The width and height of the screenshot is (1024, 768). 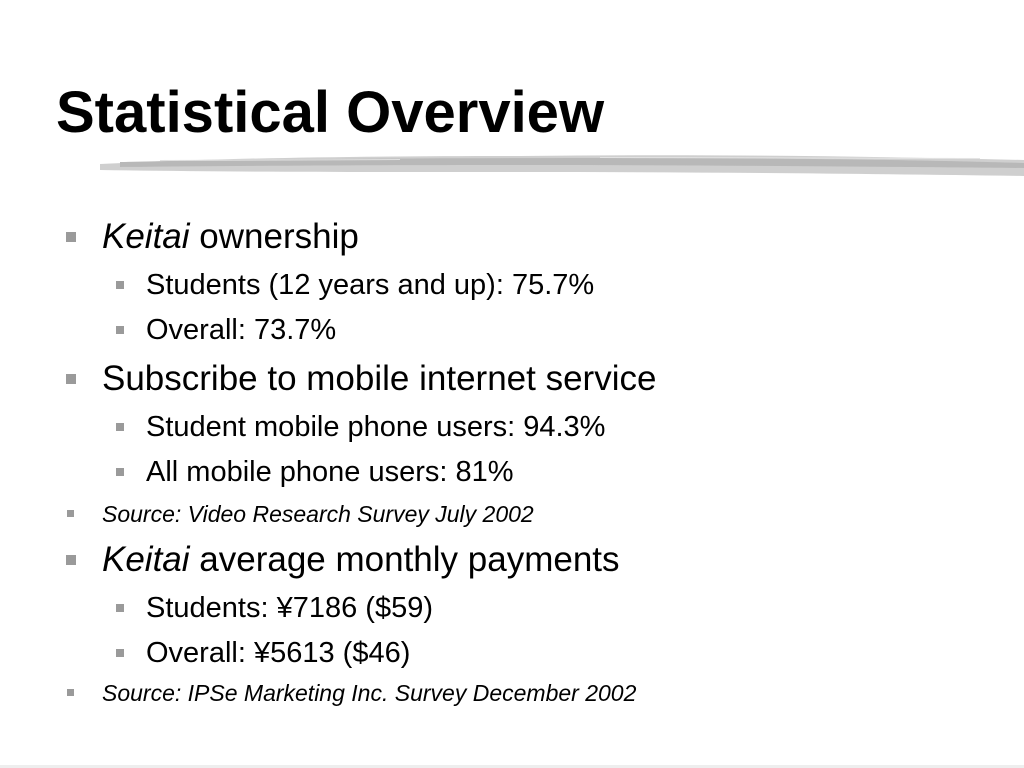 What do you see at coordinates (376, 427) in the screenshot?
I see `sub-bullet-student-users: Student mobile phone users: 94.3%` at bounding box center [376, 427].